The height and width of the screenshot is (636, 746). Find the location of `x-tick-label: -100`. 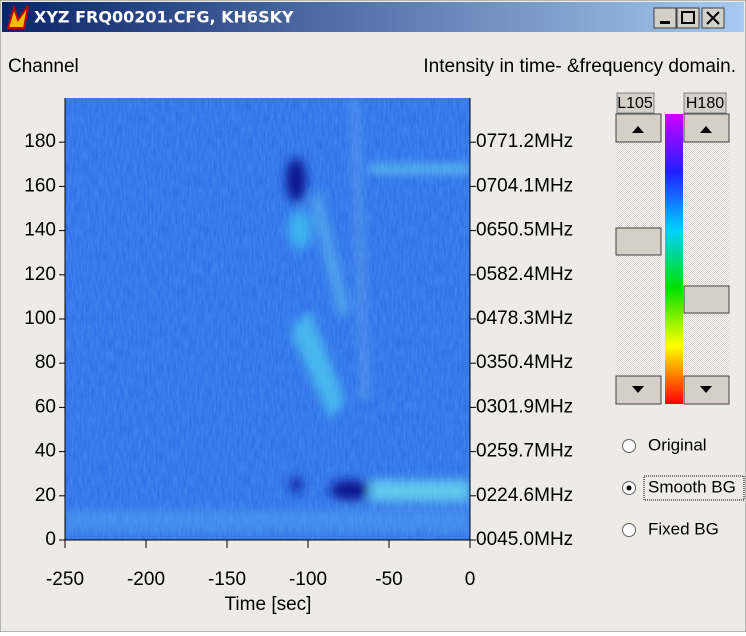

x-tick-label: -100 is located at coordinates (308, 579).